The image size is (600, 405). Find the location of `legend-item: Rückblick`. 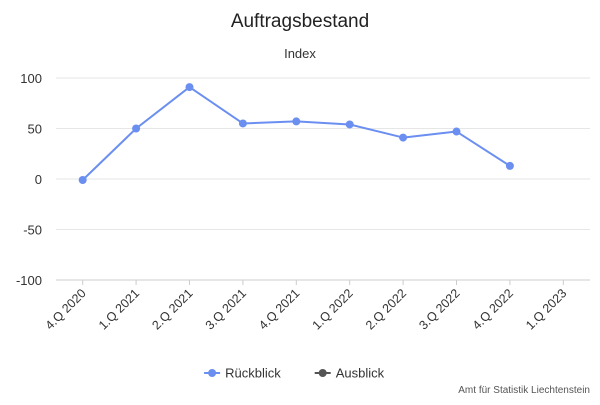

legend-item: Rückblick is located at coordinates (242, 373).